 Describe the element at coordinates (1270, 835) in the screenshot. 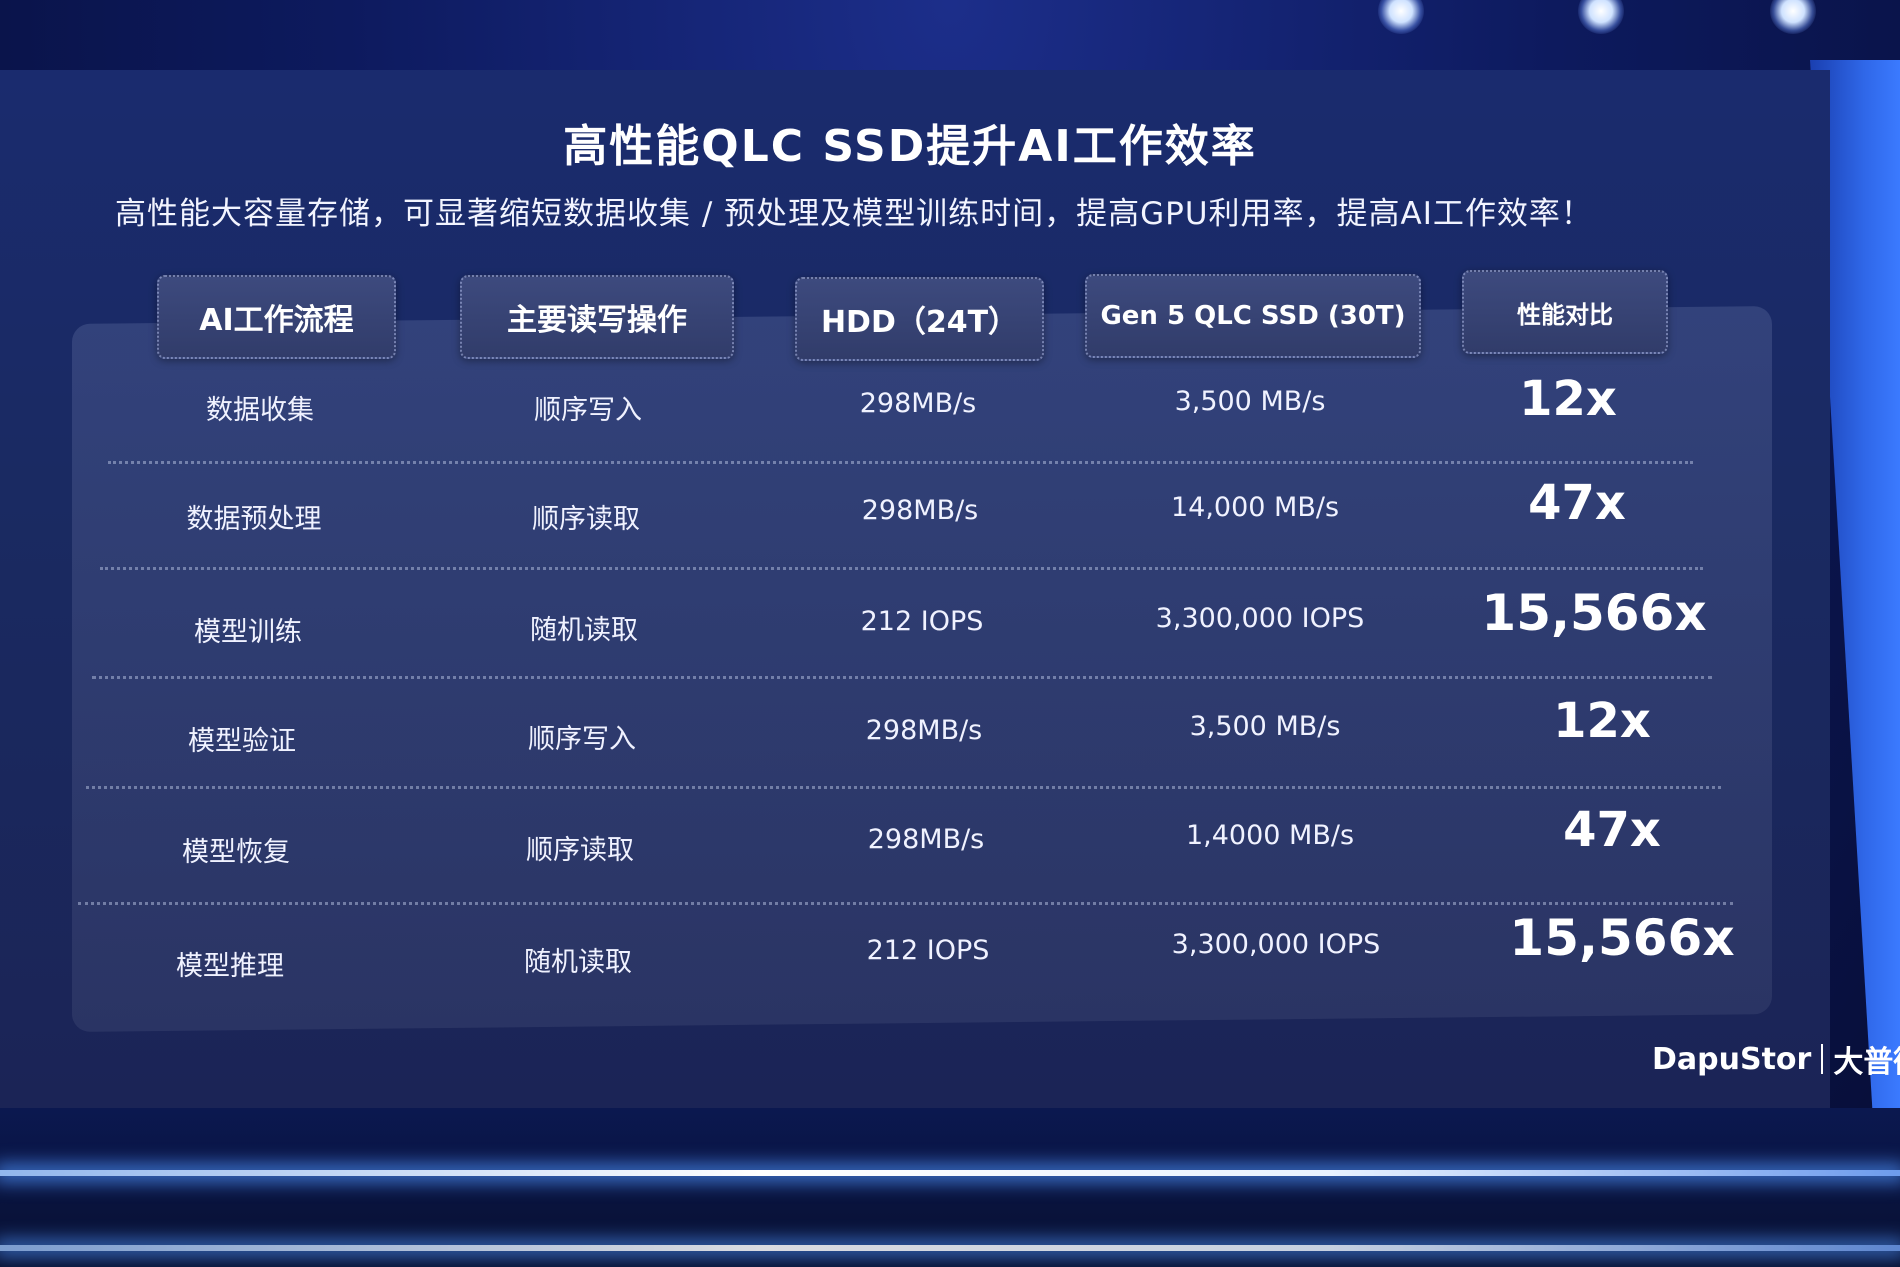

I see `cell-ssd: 1,4000 MB/s` at that location.